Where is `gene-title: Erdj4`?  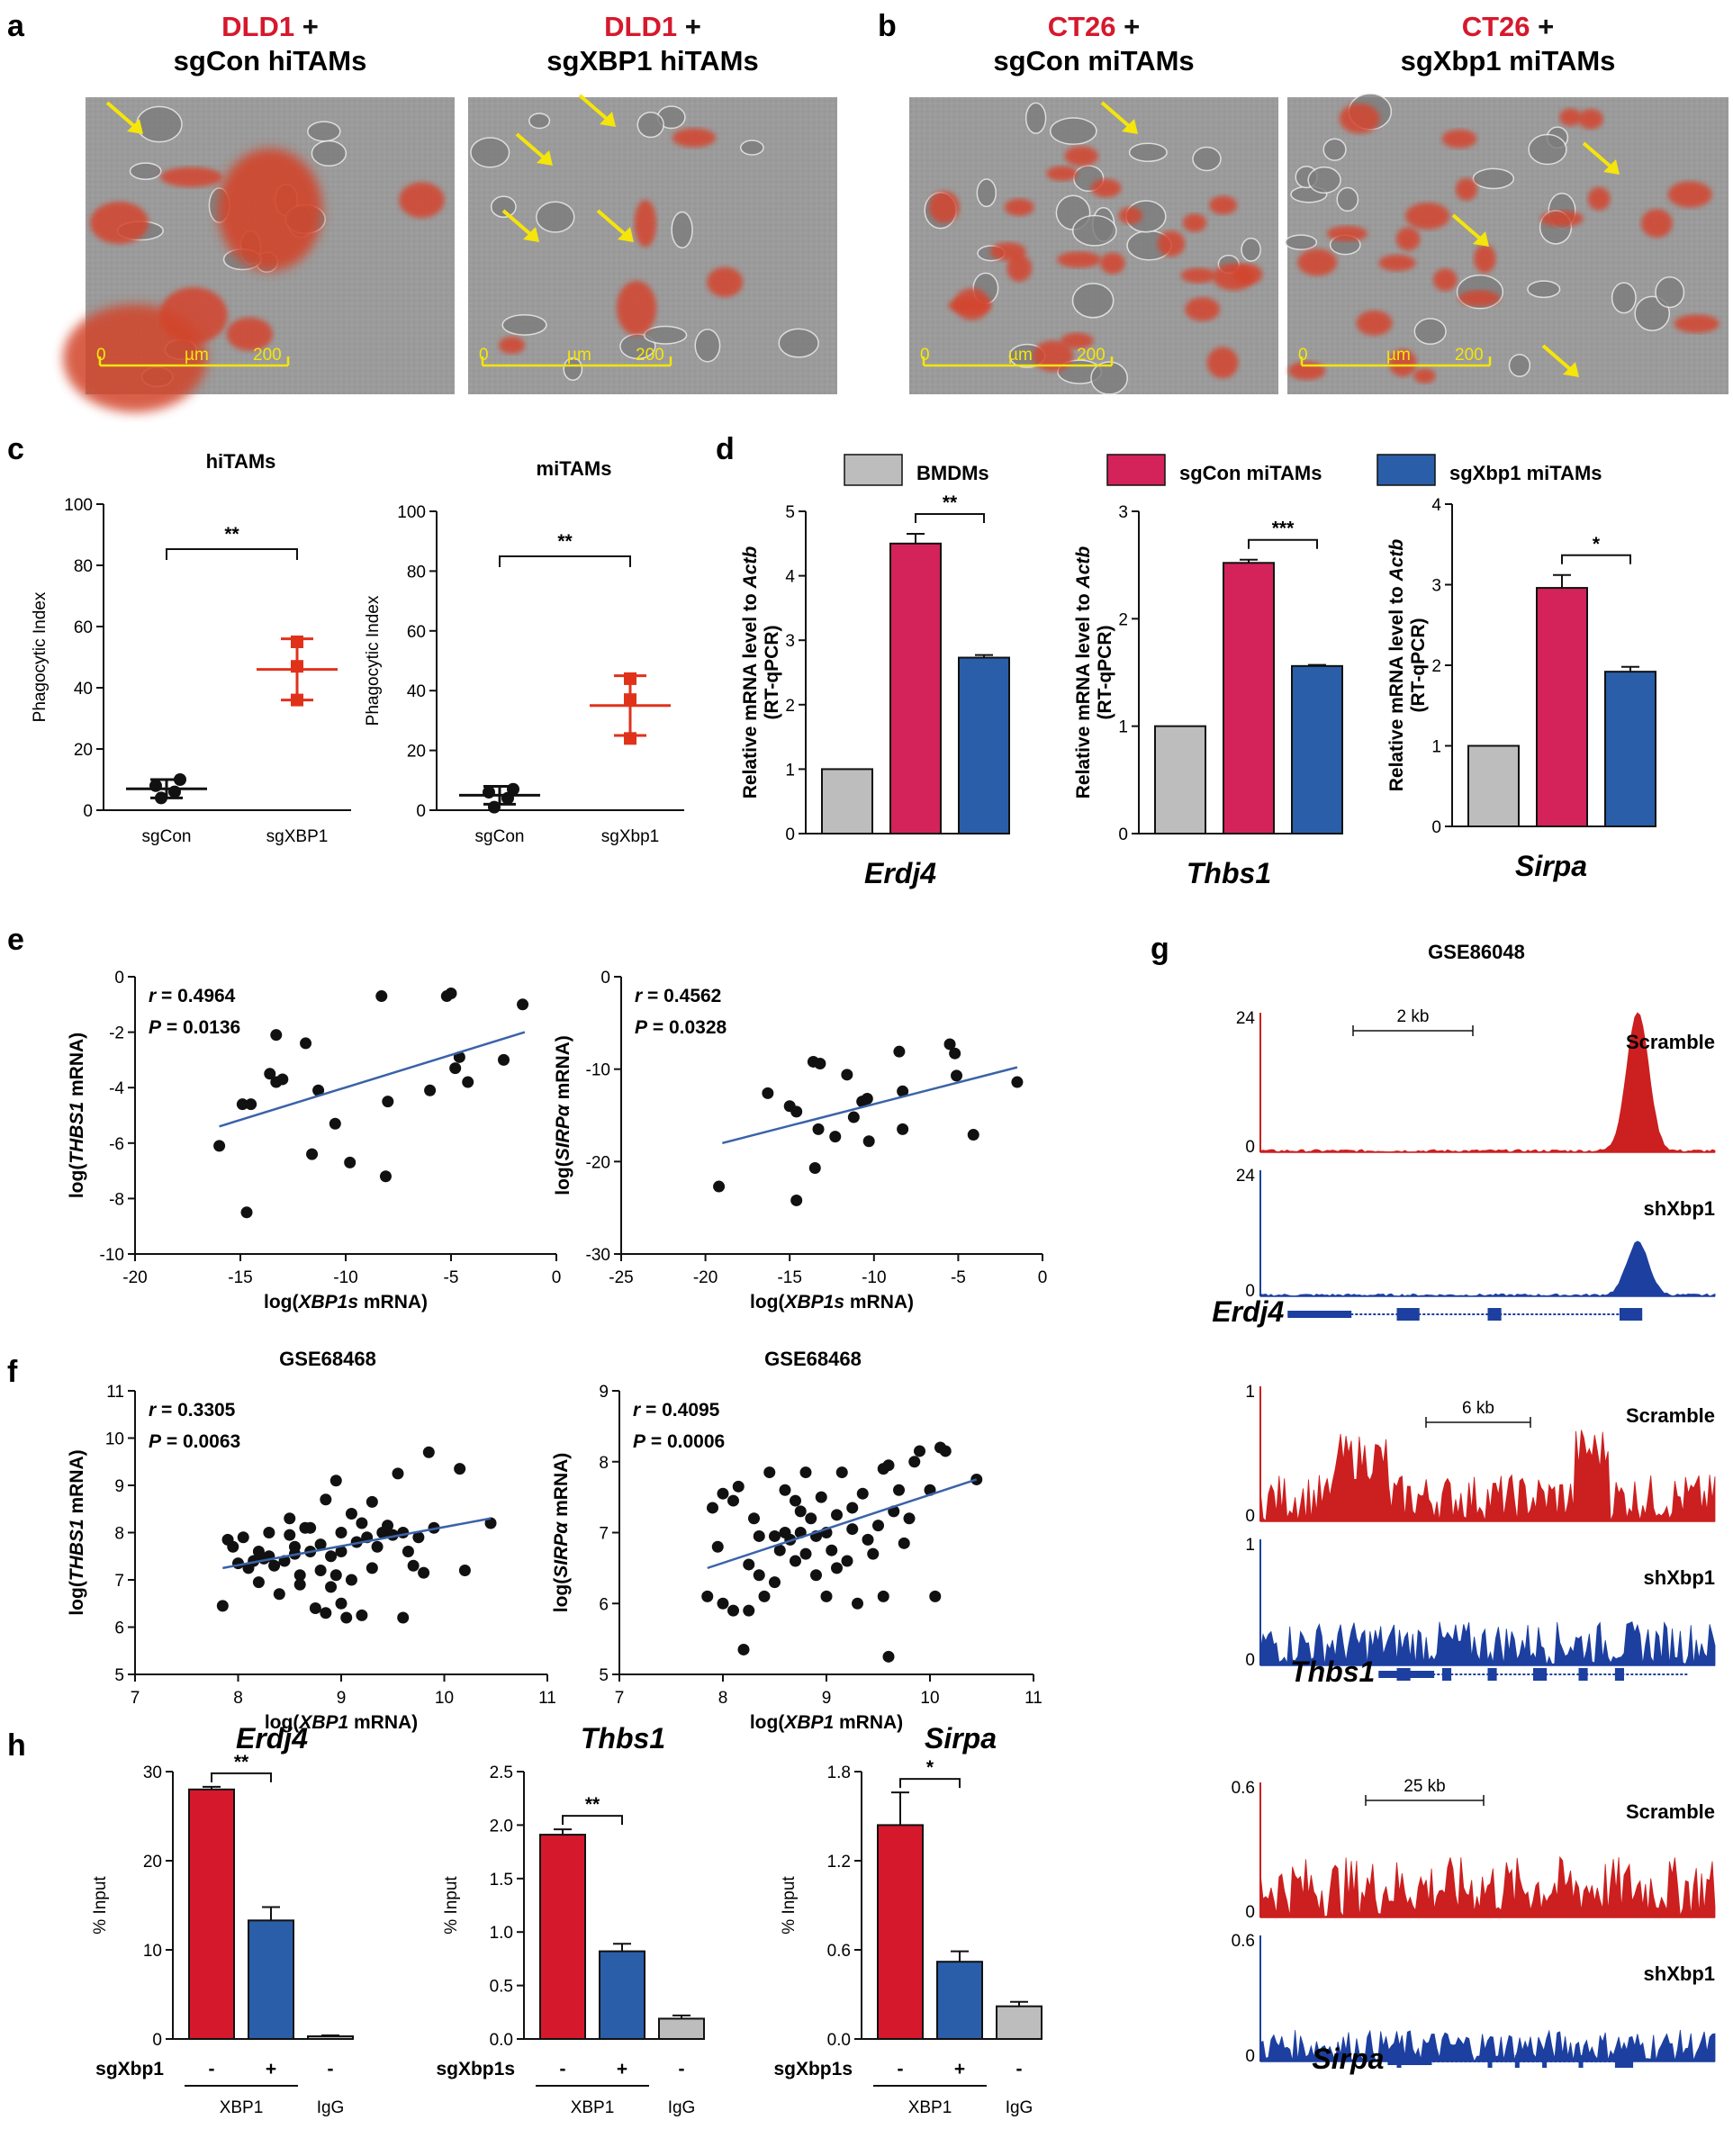 gene-title: Erdj4 is located at coordinates (900, 873).